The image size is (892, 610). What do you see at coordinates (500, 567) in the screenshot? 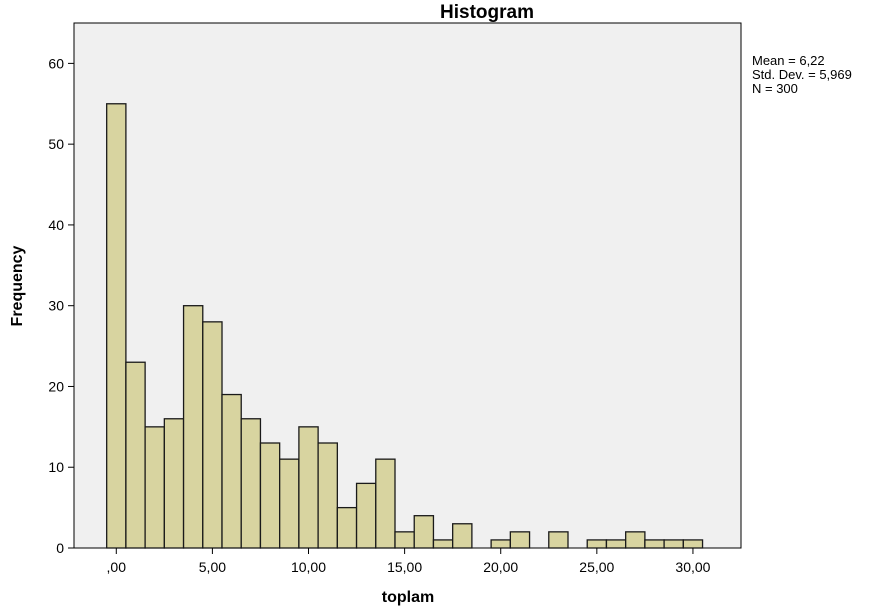
I see `x-tick-label: 20,00` at bounding box center [500, 567].